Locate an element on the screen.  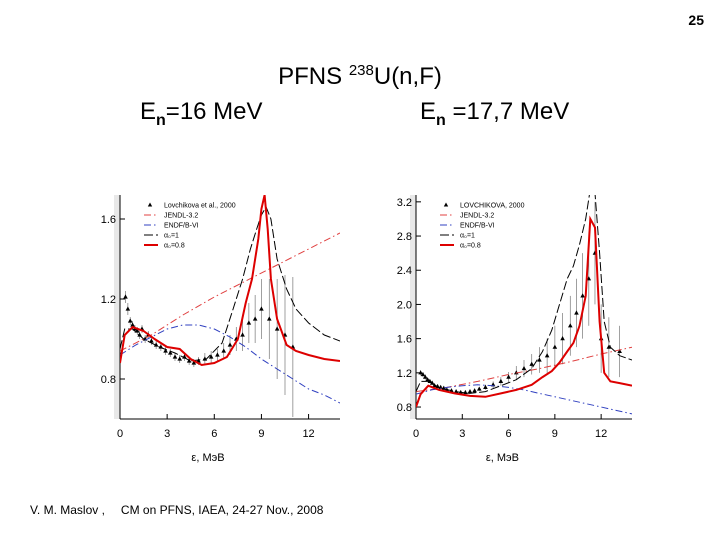
slide-title: PFNS 238U(n,F) is located at coordinates (360, 76).